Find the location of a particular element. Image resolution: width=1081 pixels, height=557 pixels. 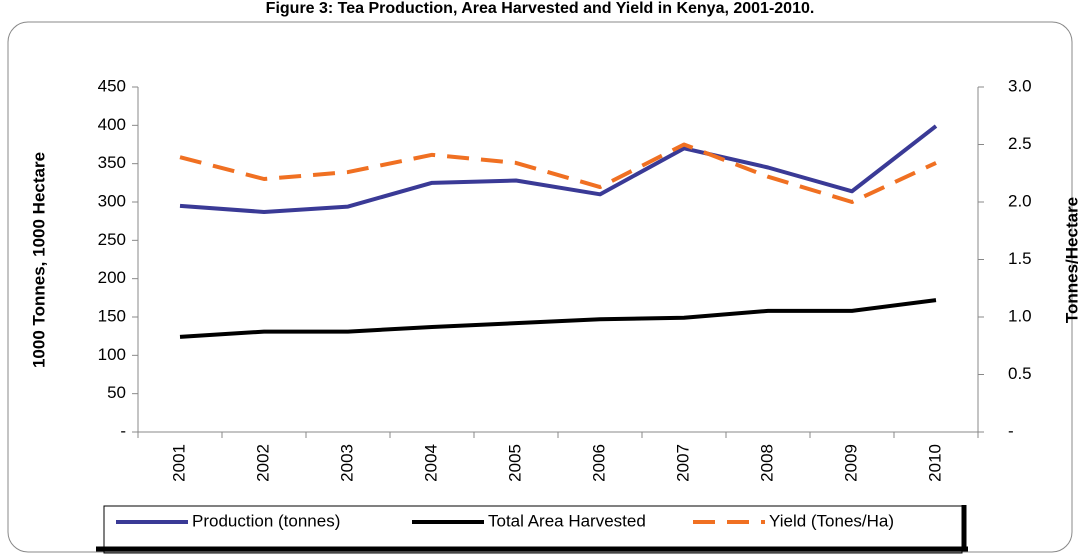

y-tick-label: 100 is located at coordinates (112, 354).